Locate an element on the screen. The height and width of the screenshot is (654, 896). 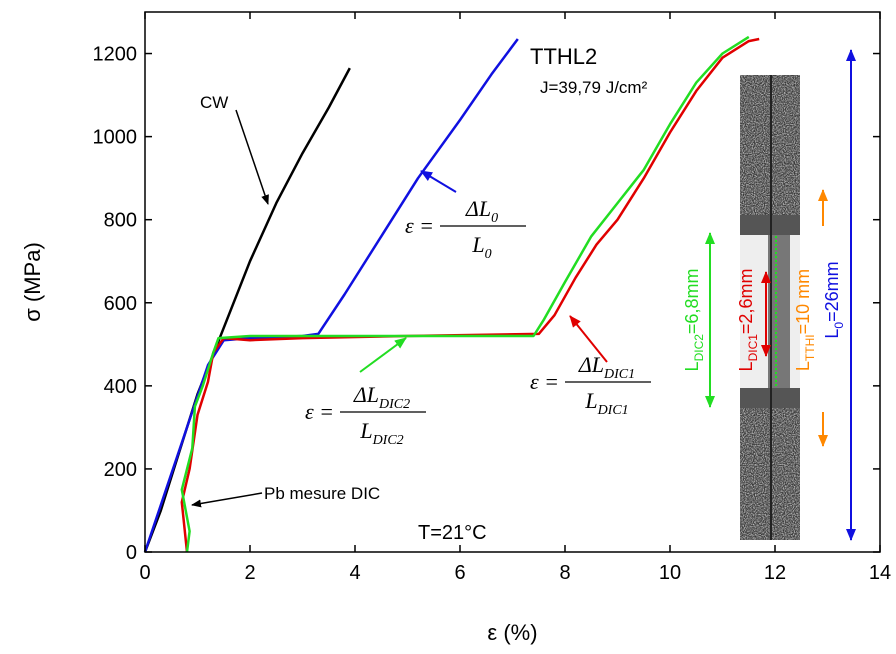
pb-label: Pb mesure DIC is located at coordinates (322, 493).